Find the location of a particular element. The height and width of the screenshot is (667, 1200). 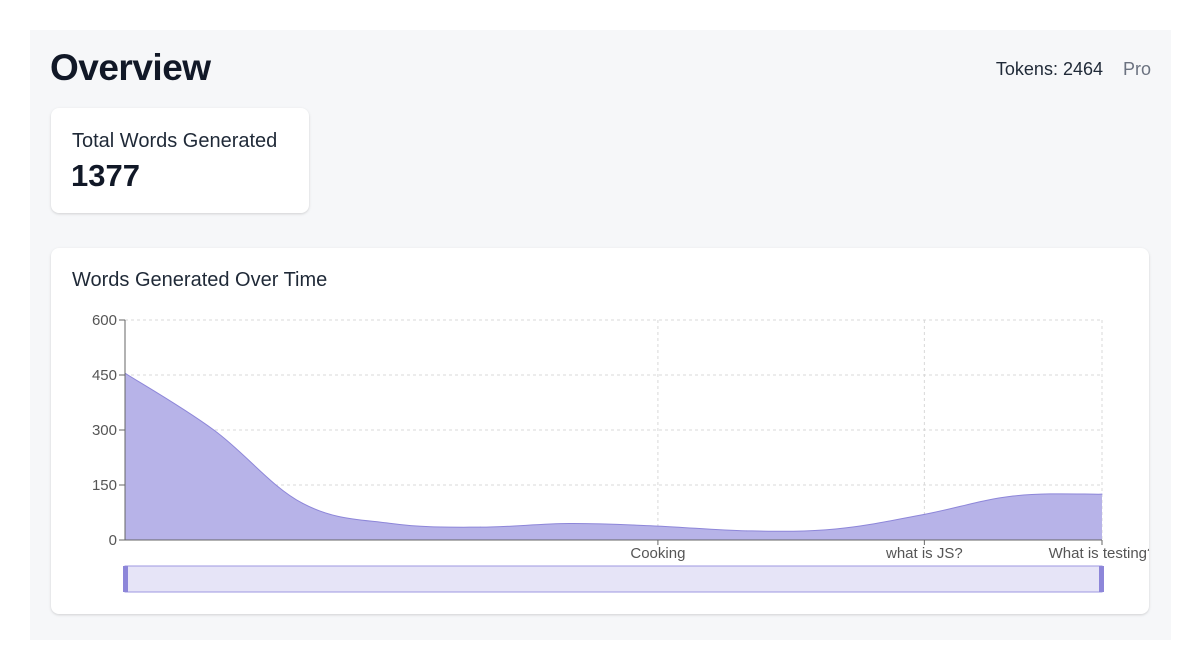

y-tick-label: 300 is located at coordinates (104, 430).